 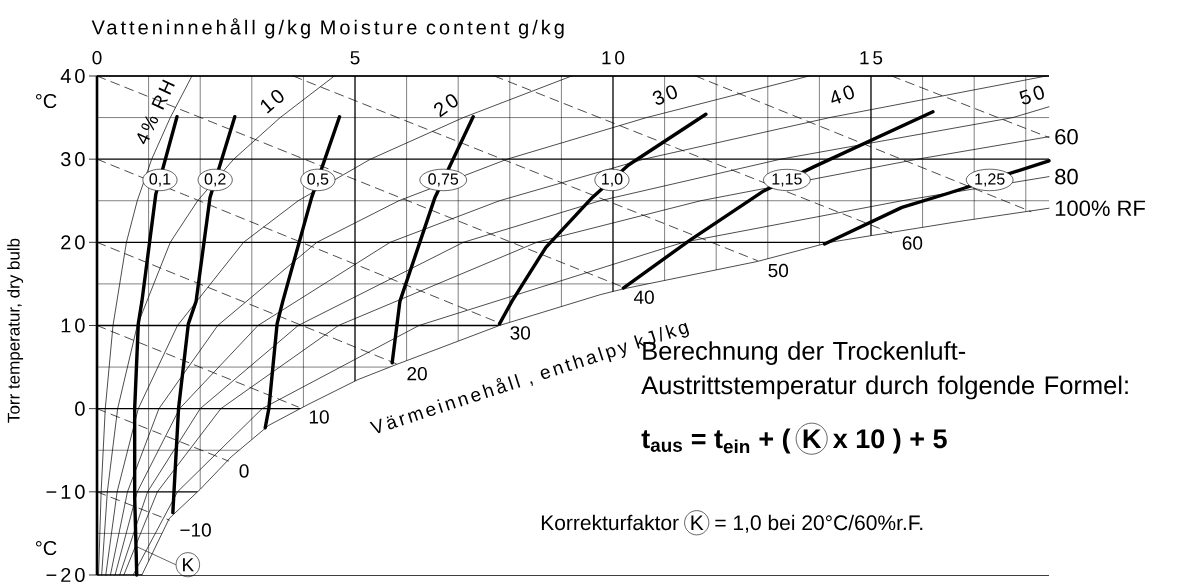 I want to click on annotation: Korrekturfaktor, so click(x=610, y=522).